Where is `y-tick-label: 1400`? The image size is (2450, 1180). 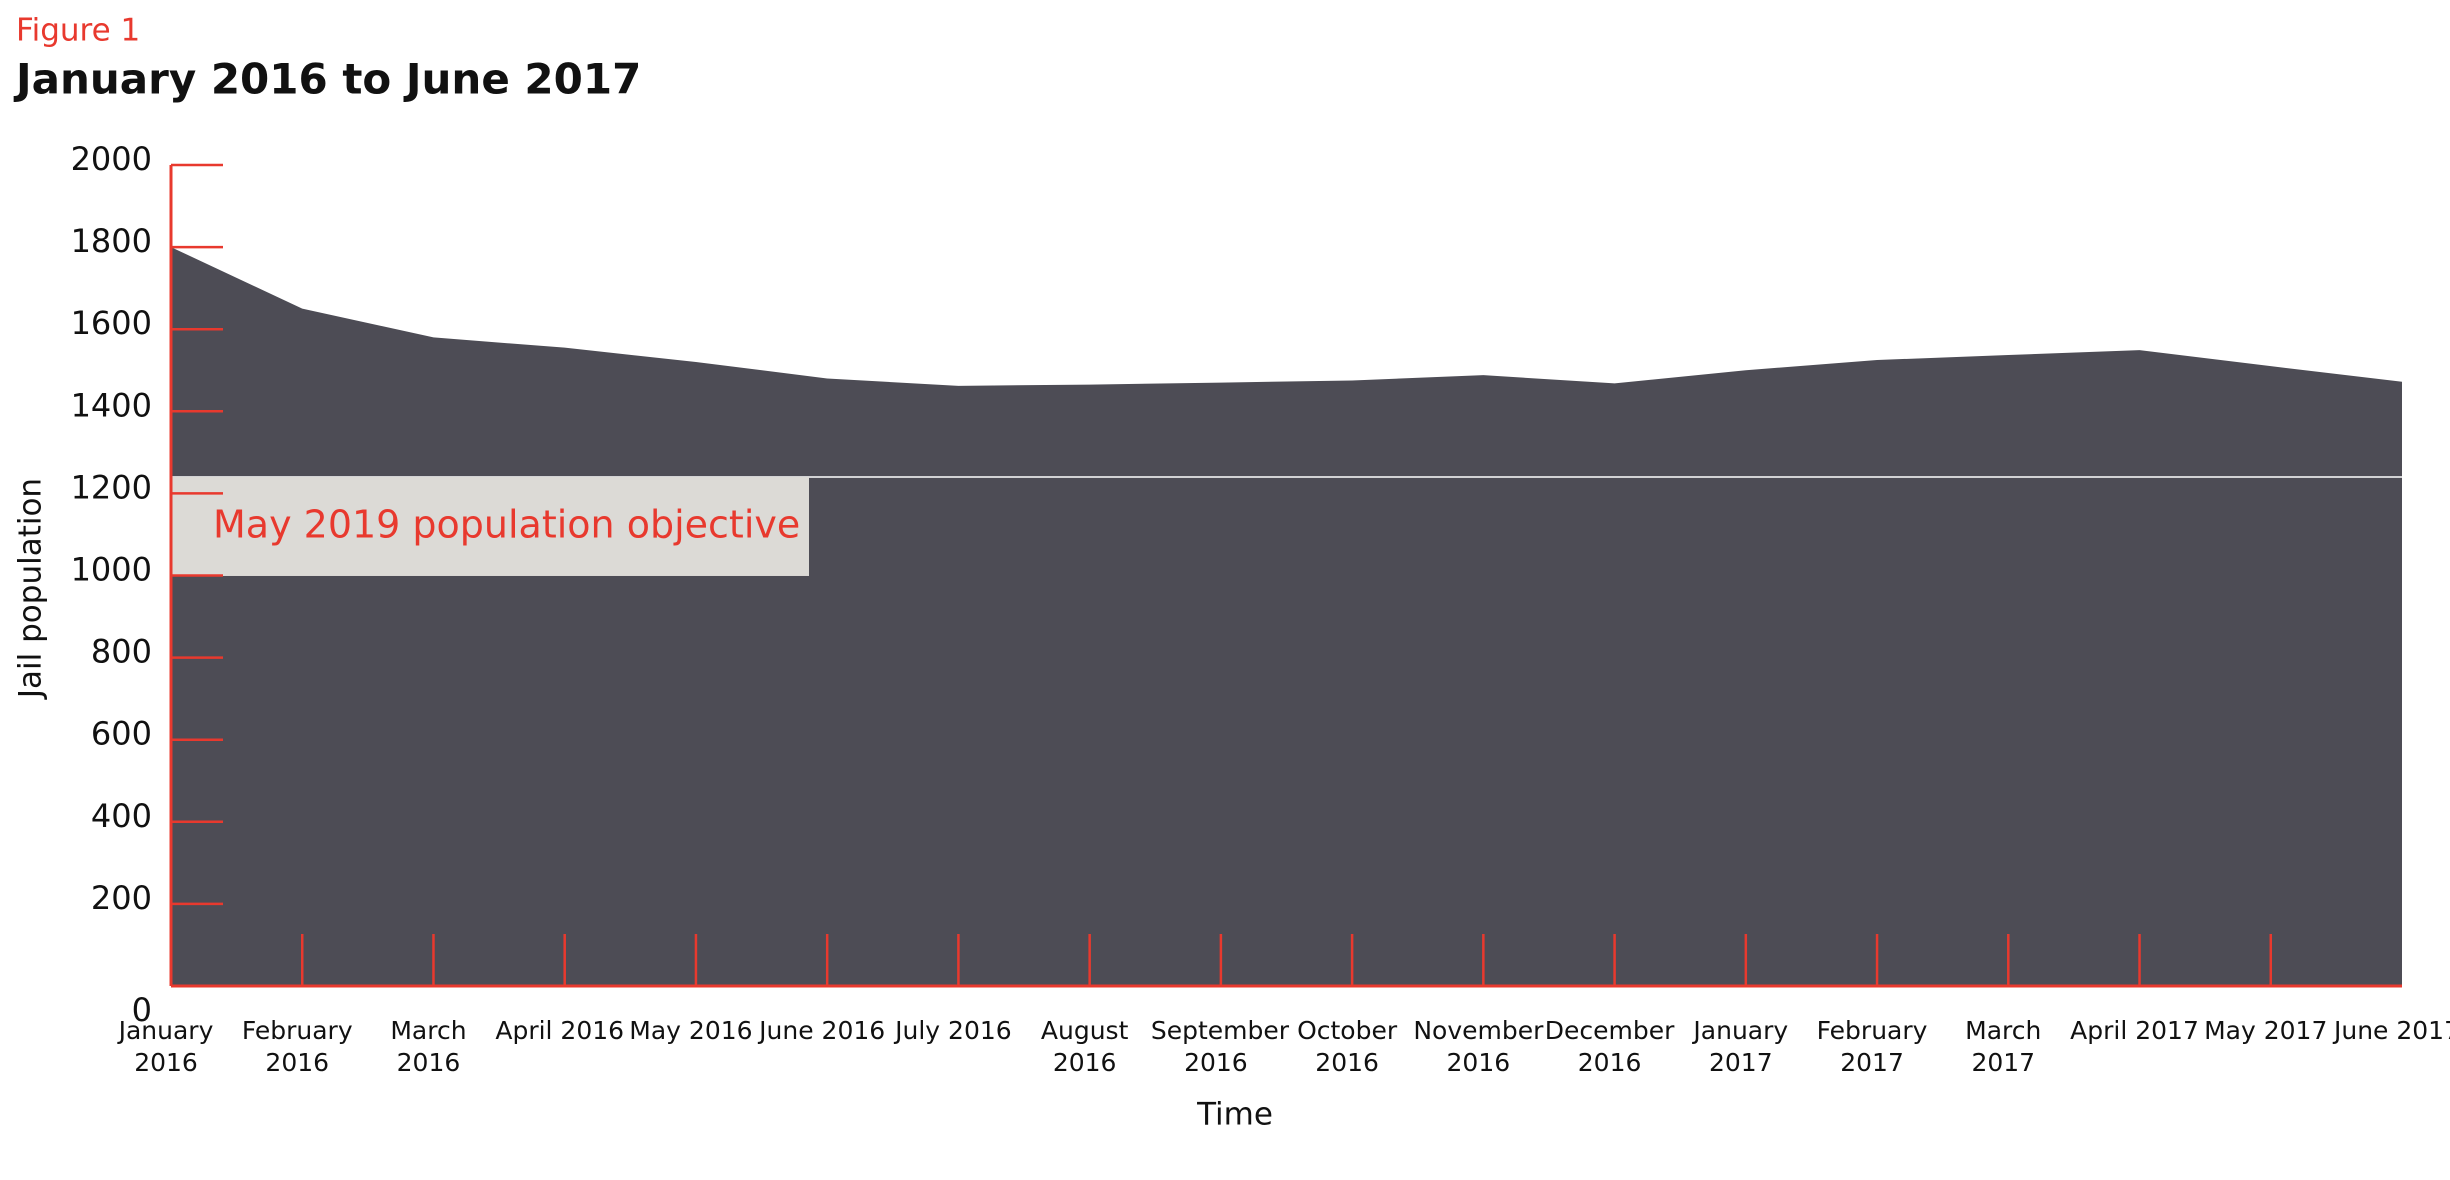
y-tick-label: 1400 is located at coordinates (111, 405).